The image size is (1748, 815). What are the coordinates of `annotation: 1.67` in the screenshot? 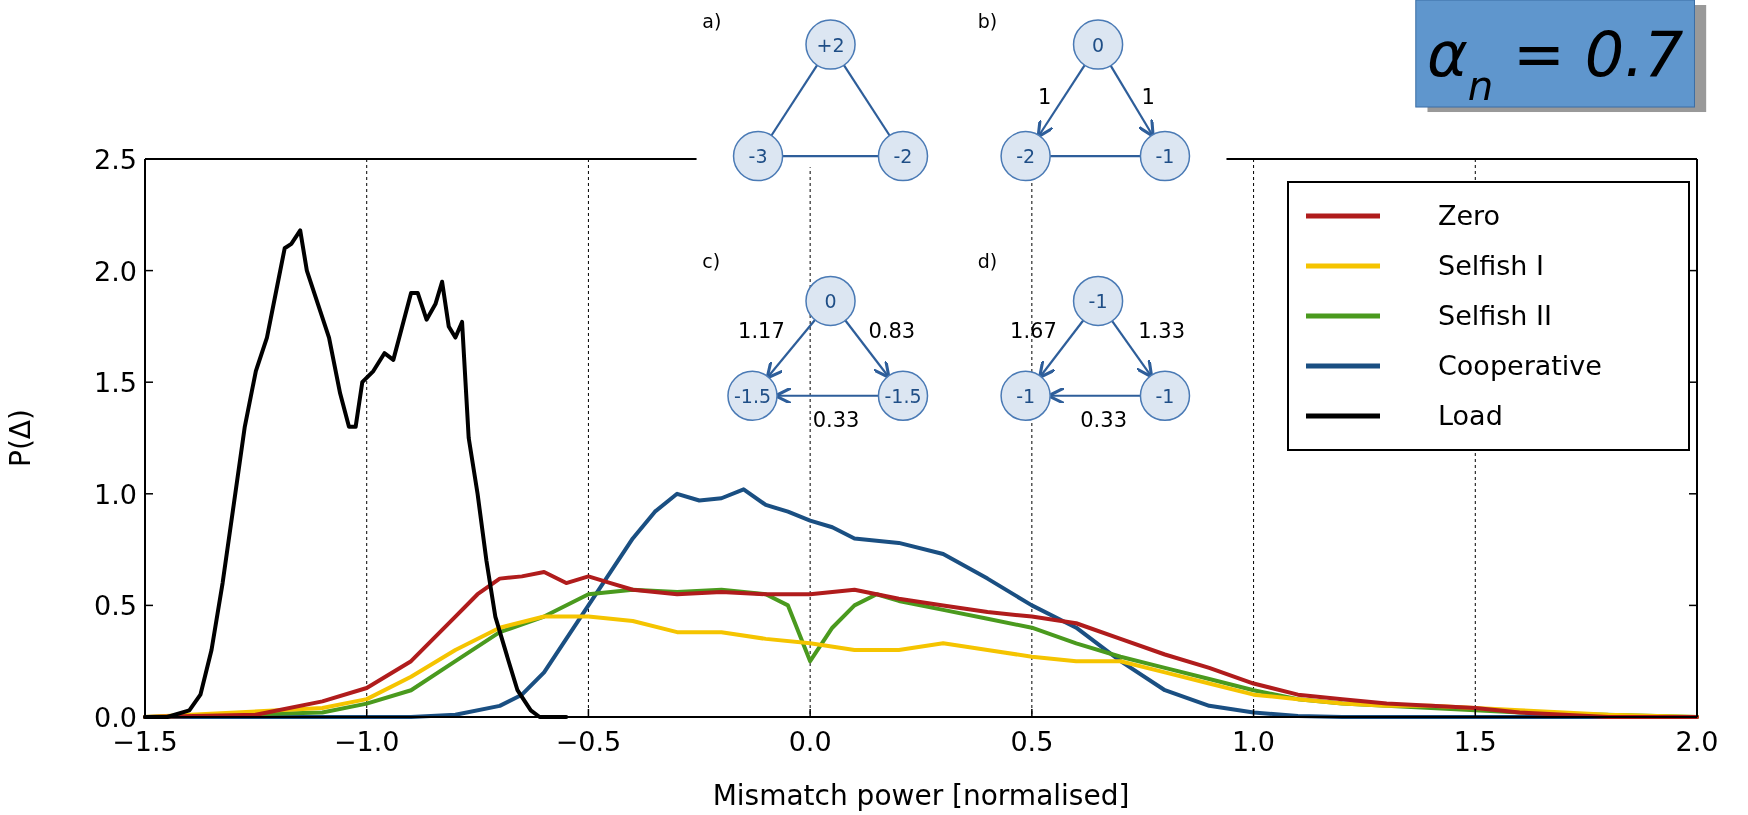 It's located at (1033, 331).